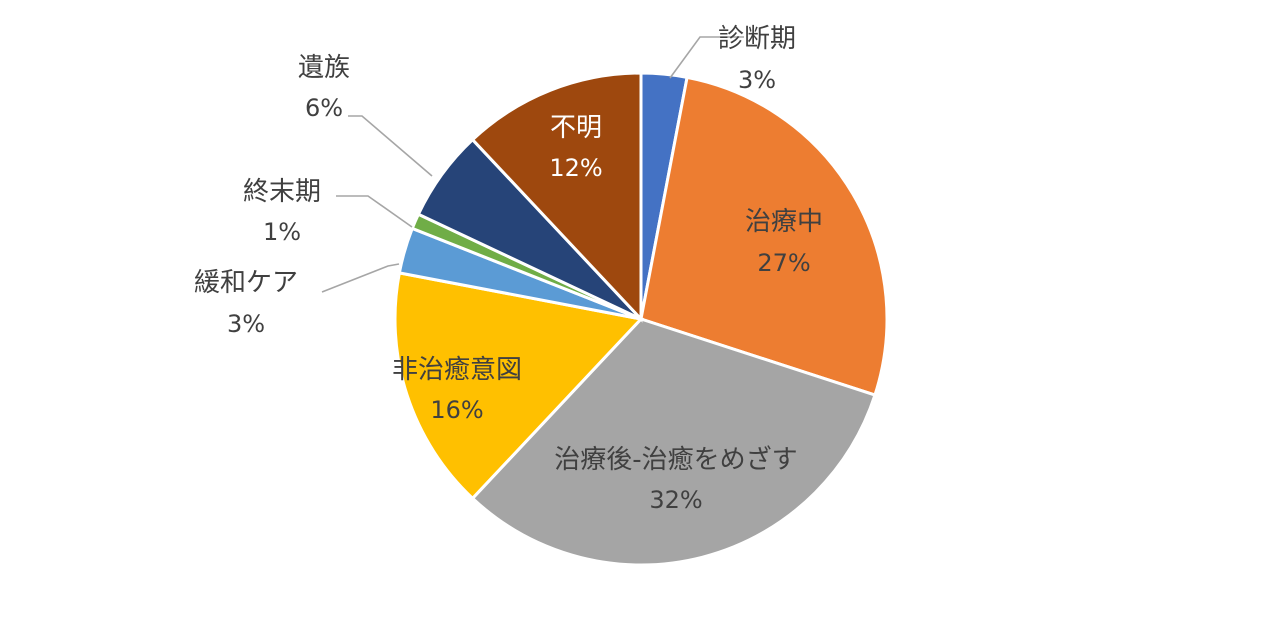 The image size is (1280, 640). I want to click on data-label-name-slice-1: 診断期, so click(757, 39).